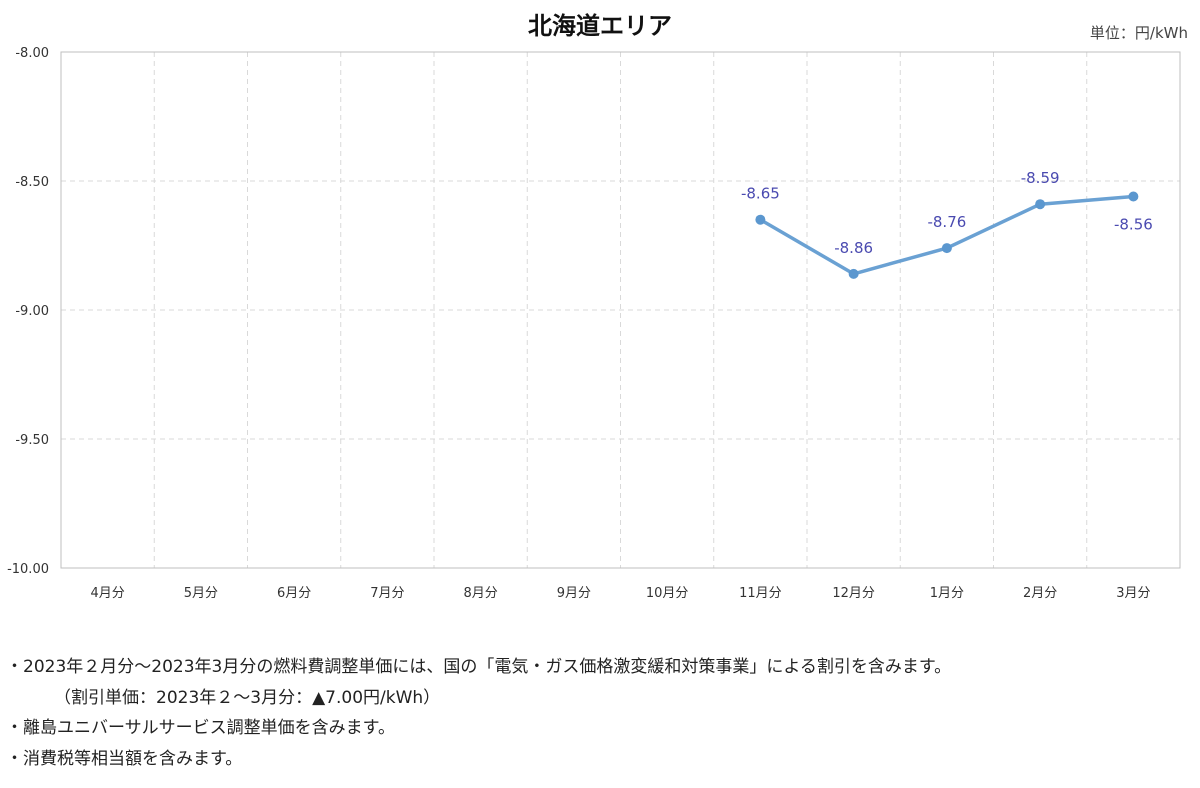 The height and width of the screenshot is (788, 1200). Describe the element at coordinates (124, 758) in the screenshot. I see `note-consumption-tax: ・消費税等相当額を含みます。` at that location.